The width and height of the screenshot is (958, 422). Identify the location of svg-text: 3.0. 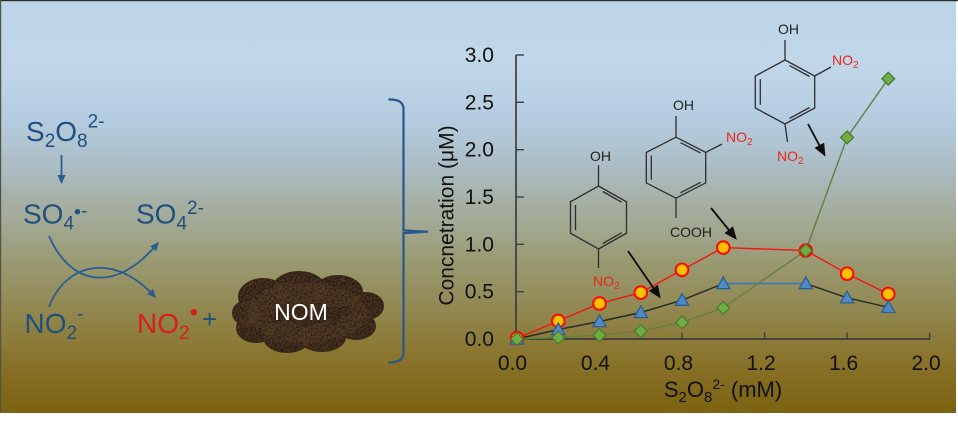
(479, 55).